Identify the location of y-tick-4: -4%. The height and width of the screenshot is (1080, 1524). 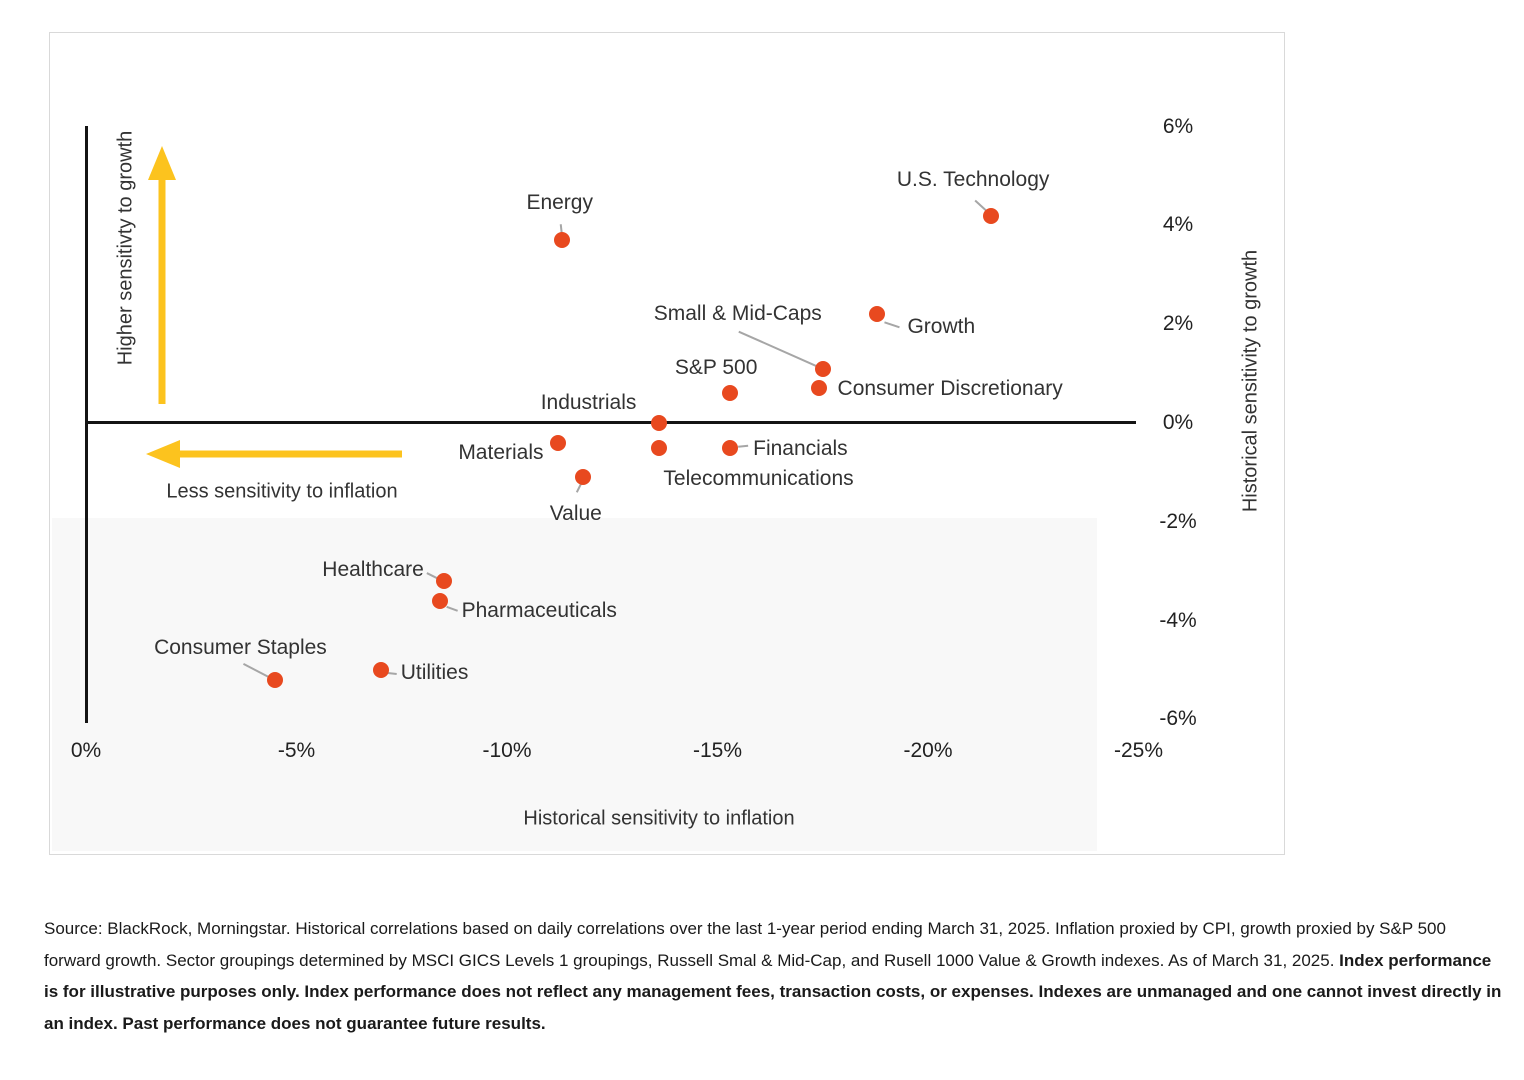
(1178, 620).